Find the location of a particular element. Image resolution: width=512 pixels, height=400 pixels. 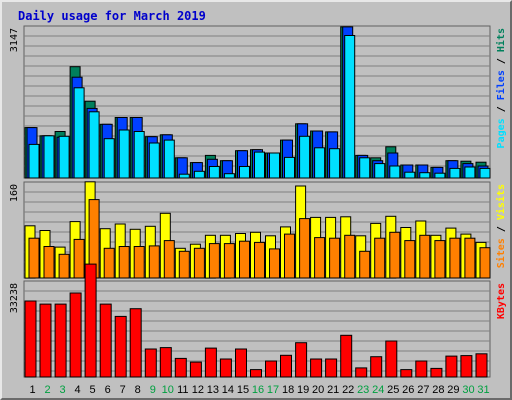

kbytes-max-label: 33238 is located at coordinates (14, 298).